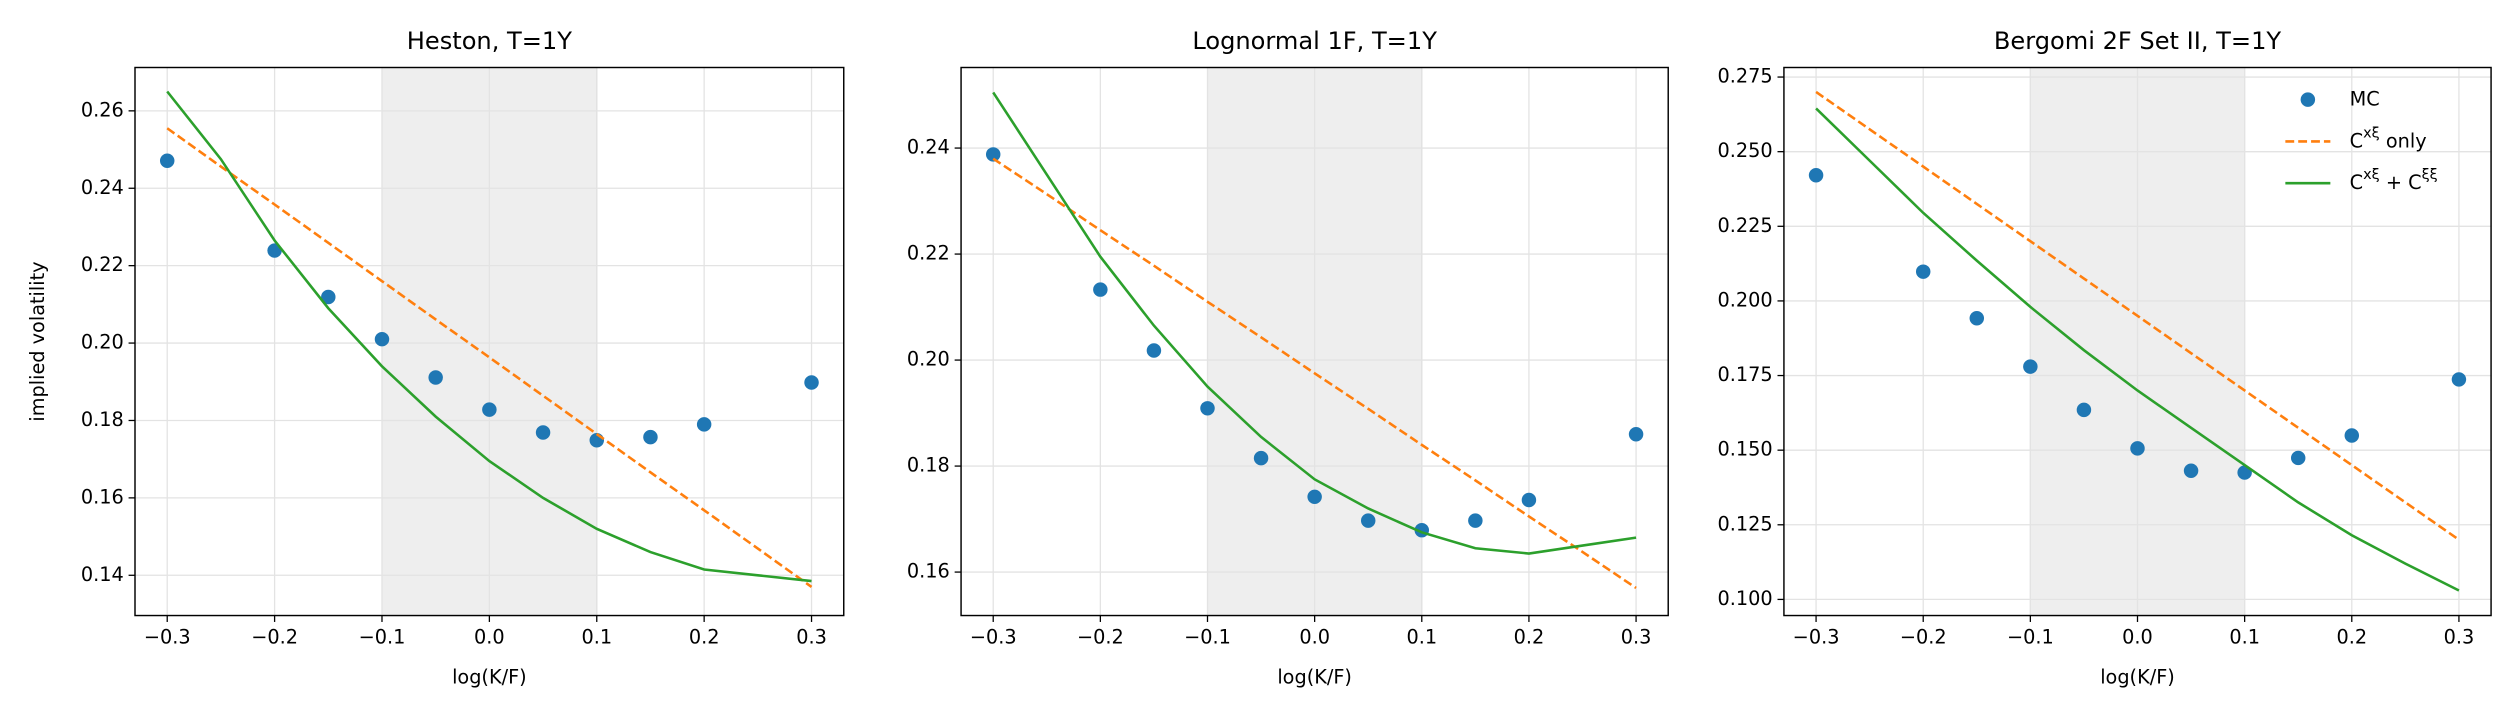 This screenshot has width=2520, height=720. Describe the element at coordinates (490, 41) in the screenshot. I see `chart-title: Heston, T=1Y` at that location.